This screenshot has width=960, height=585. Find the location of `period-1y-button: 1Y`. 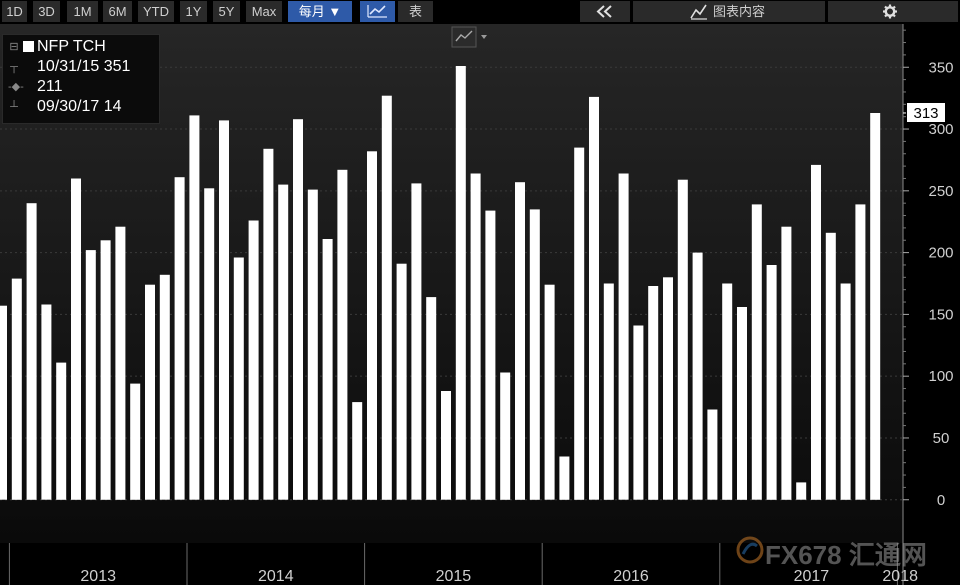

period-1y-button: 1Y is located at coordinates (193, 11).